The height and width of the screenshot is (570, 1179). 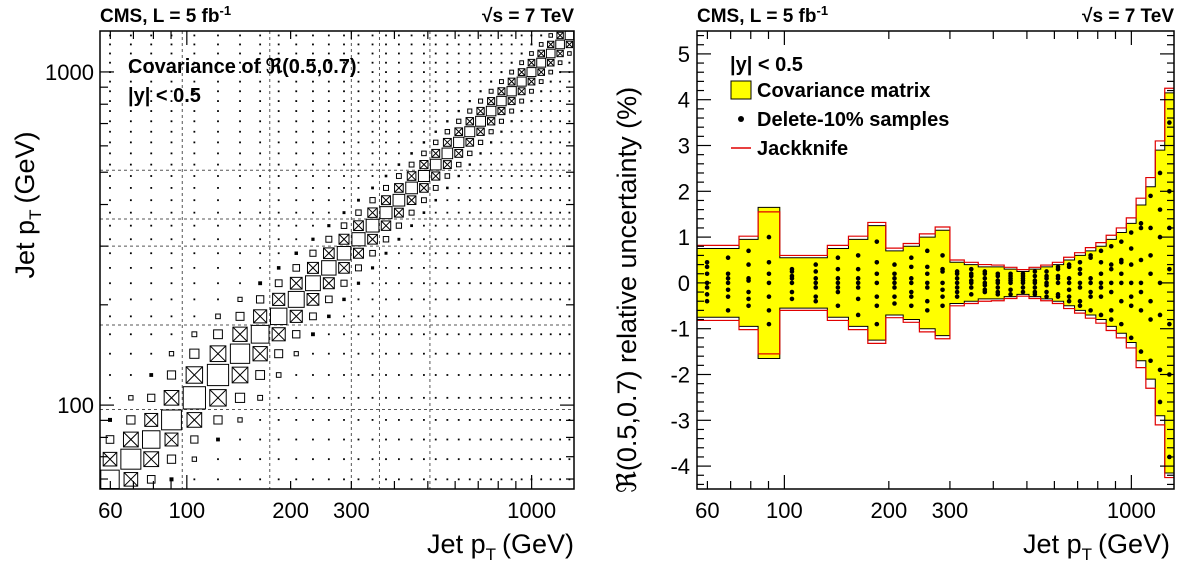 What do you see at coordinates (935, 179) in the screenshot?
I see `jackknife-upper` at bounding box center [935, 179].